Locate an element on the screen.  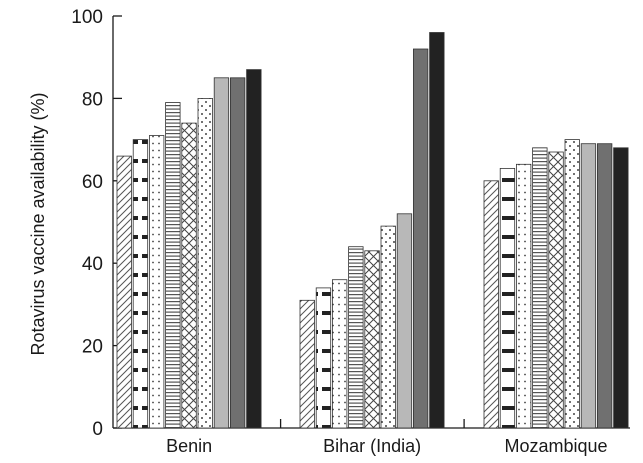
bar-mozambique-thick-dashes is located at coordinates (507, 298).